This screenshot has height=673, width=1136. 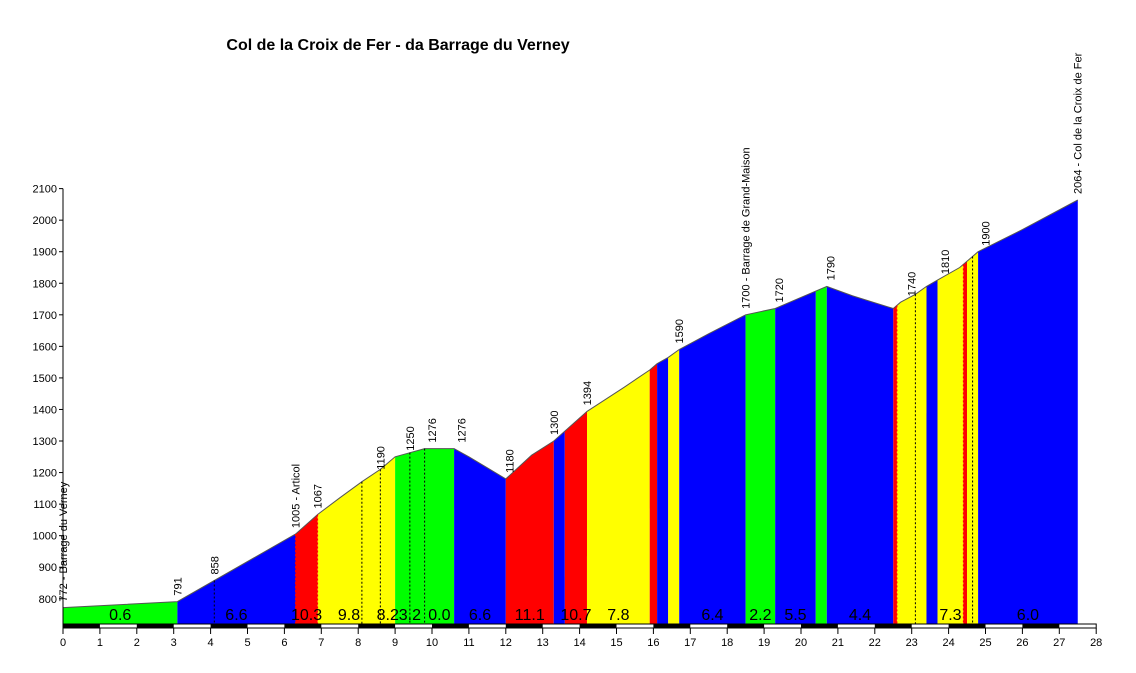 I want to click on y-tick-label: 1800, so click(x=45, y=284).